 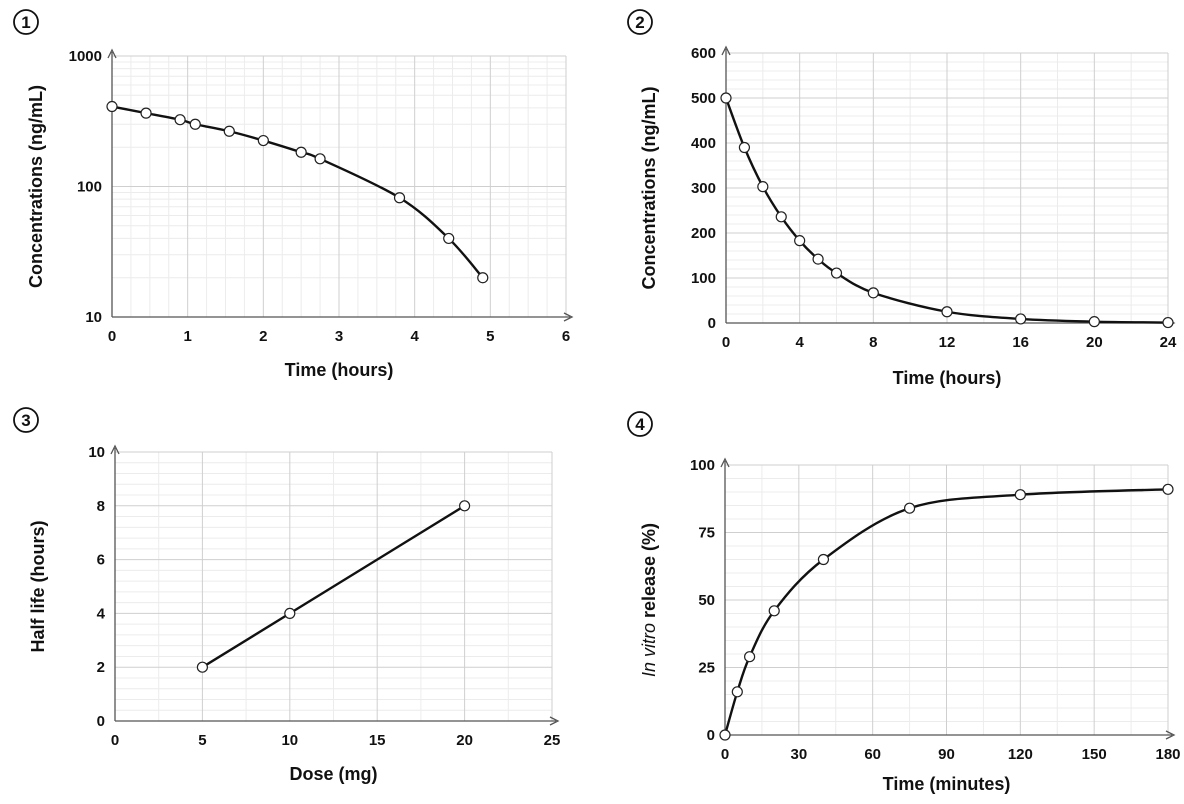 What do you see at coordinates (414, 336) in the screenshot?
I see `x-tick-label: 4` at bounding box center [414, 336].